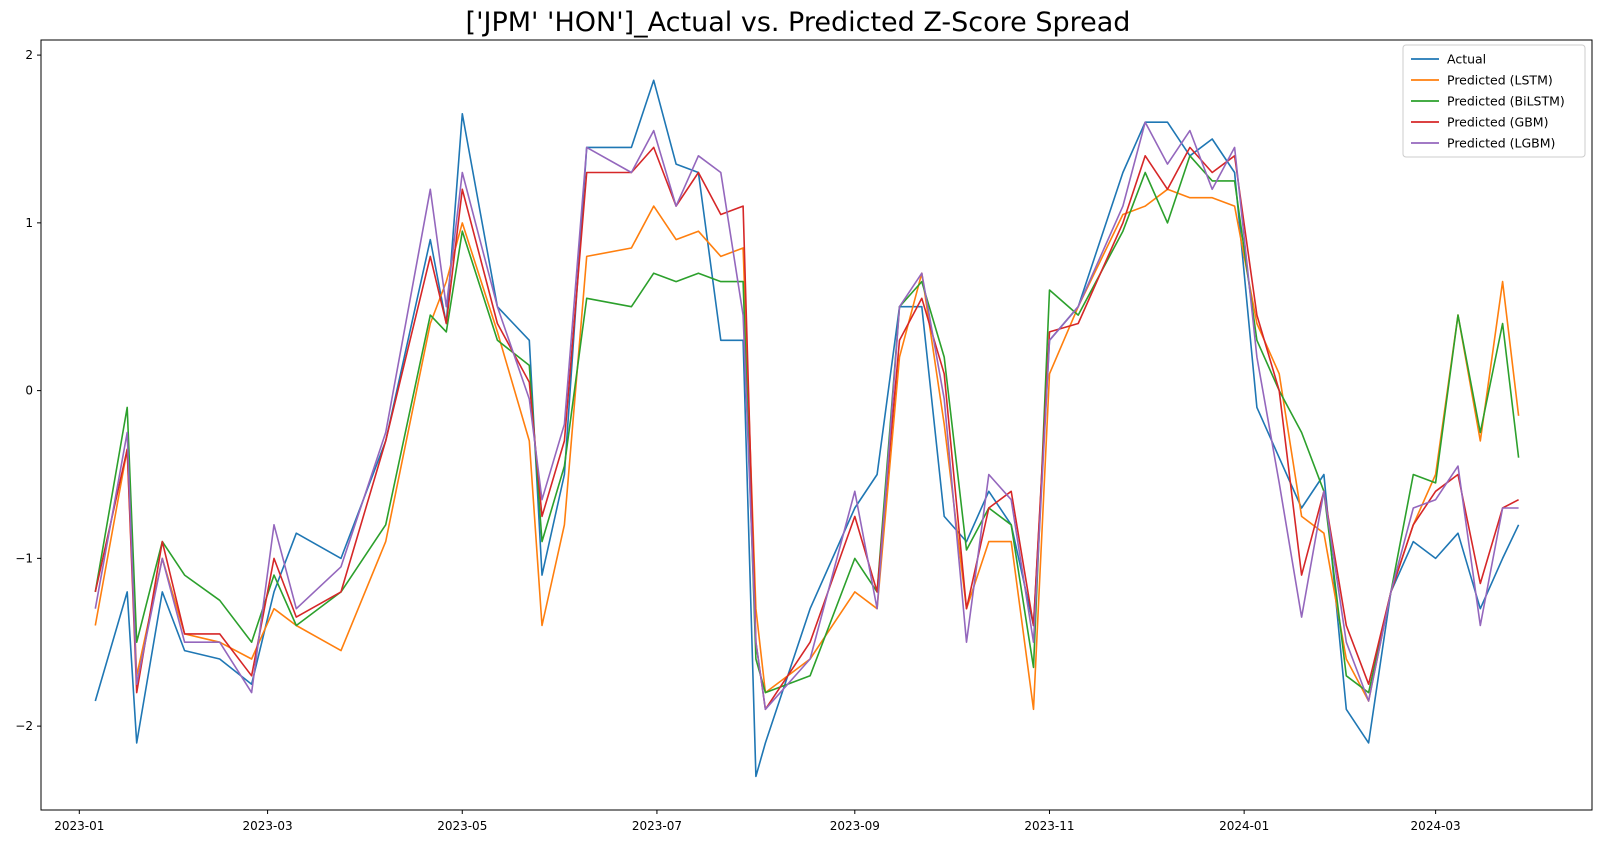  I want to click on y-axis: −2 −1 0 1 2, so click(28, 390).